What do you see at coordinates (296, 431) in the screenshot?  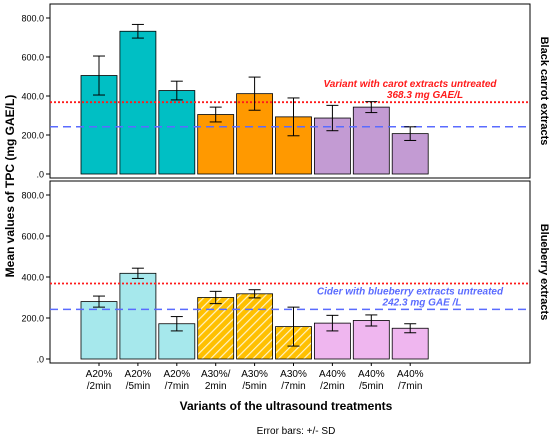 I see `error-bar-footer: Error bars: +/- SD` at bounding box center [296, 431].